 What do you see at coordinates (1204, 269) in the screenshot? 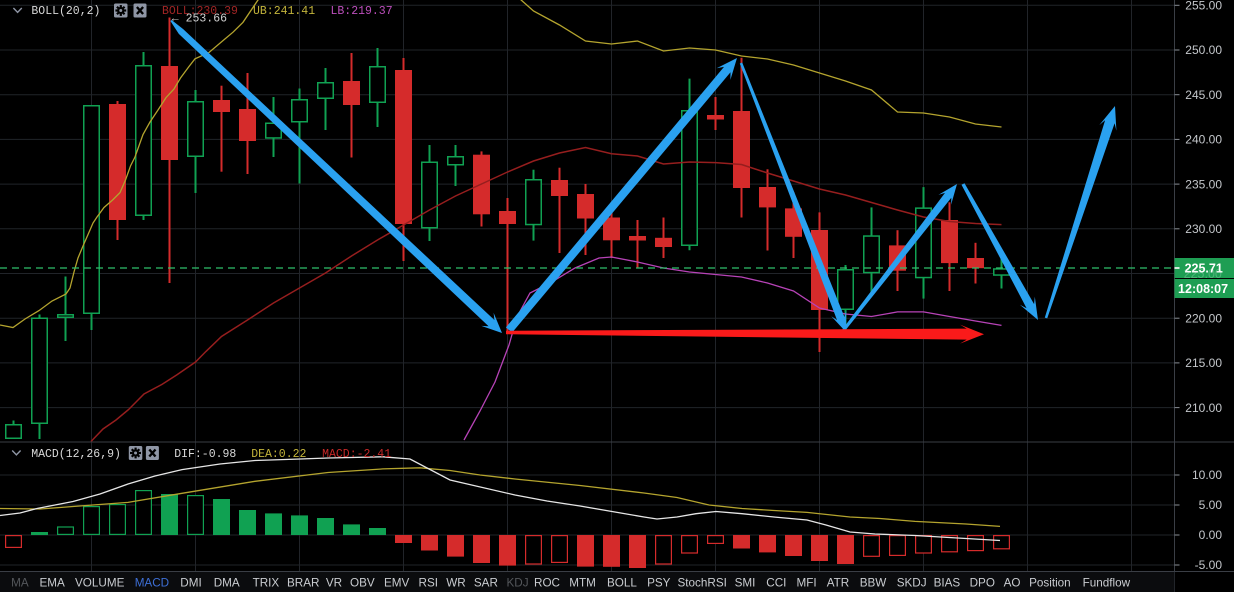
I see `svg-text: 225.71` at bounding box center [1204, 269].